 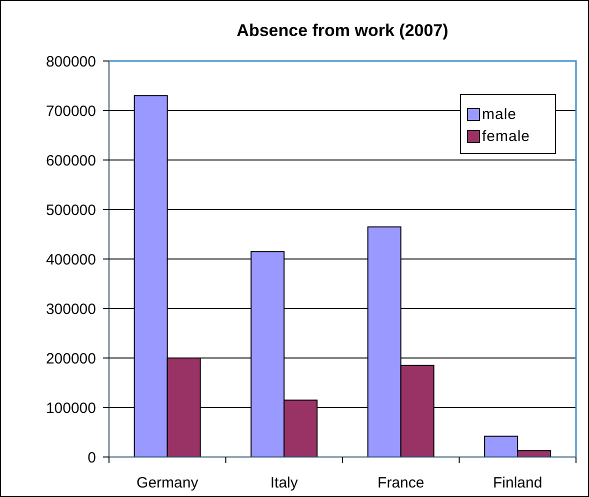 What do you see at coordinates (343, 31) in the screenshot?
I see `chart-title: Absence from work (2007)` at bounding box center [343, 31].